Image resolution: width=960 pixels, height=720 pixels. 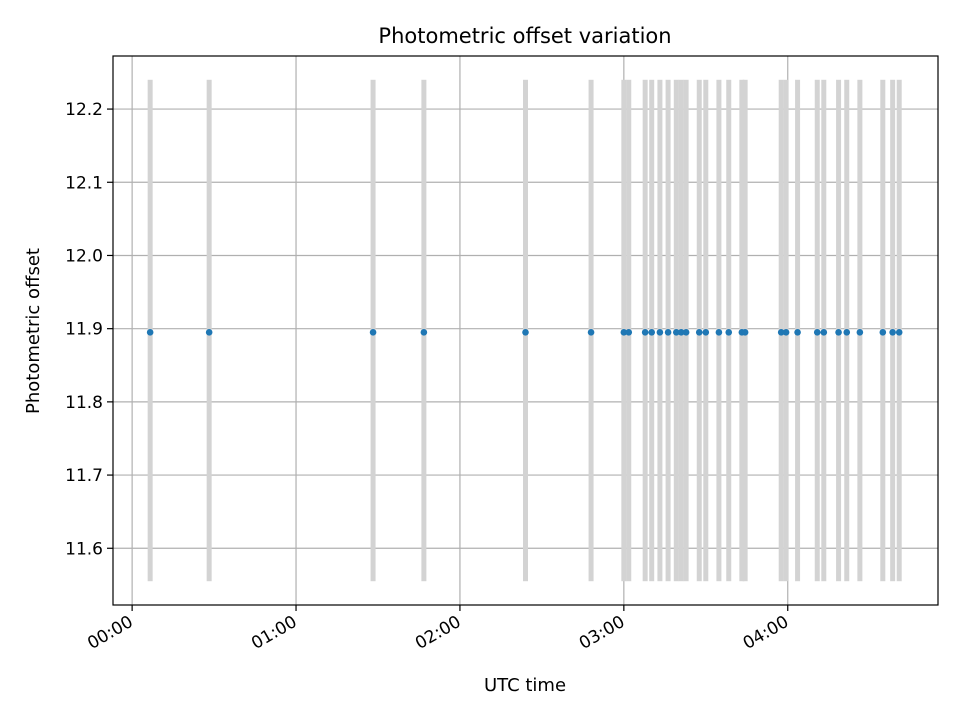 What do you see at coordinates (84, 330) in the screenshot?
I see `y-tick-label: 11.9` at bounding box center [84, 330].